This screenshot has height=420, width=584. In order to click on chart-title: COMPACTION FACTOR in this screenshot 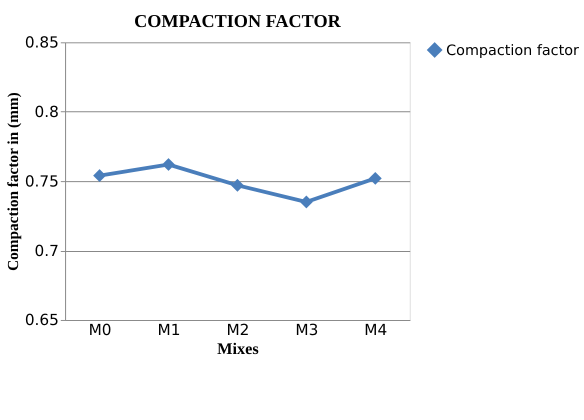, I will do `click(238, 21)`.